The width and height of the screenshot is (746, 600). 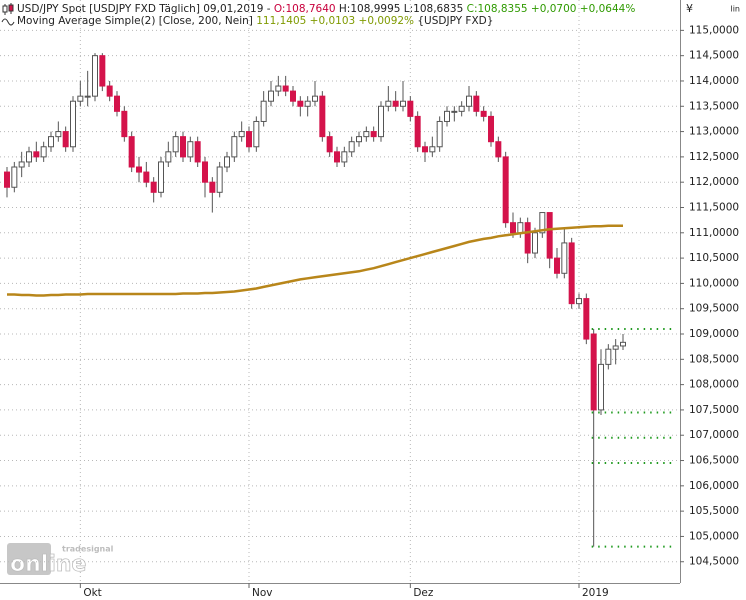 I want to click on currency-label: ¥, so click(x=689, y=8).